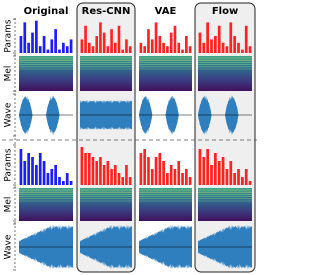 The width and height of the screenshot is (320, 275). I want to click on row-label: Params, so click(9, 165).